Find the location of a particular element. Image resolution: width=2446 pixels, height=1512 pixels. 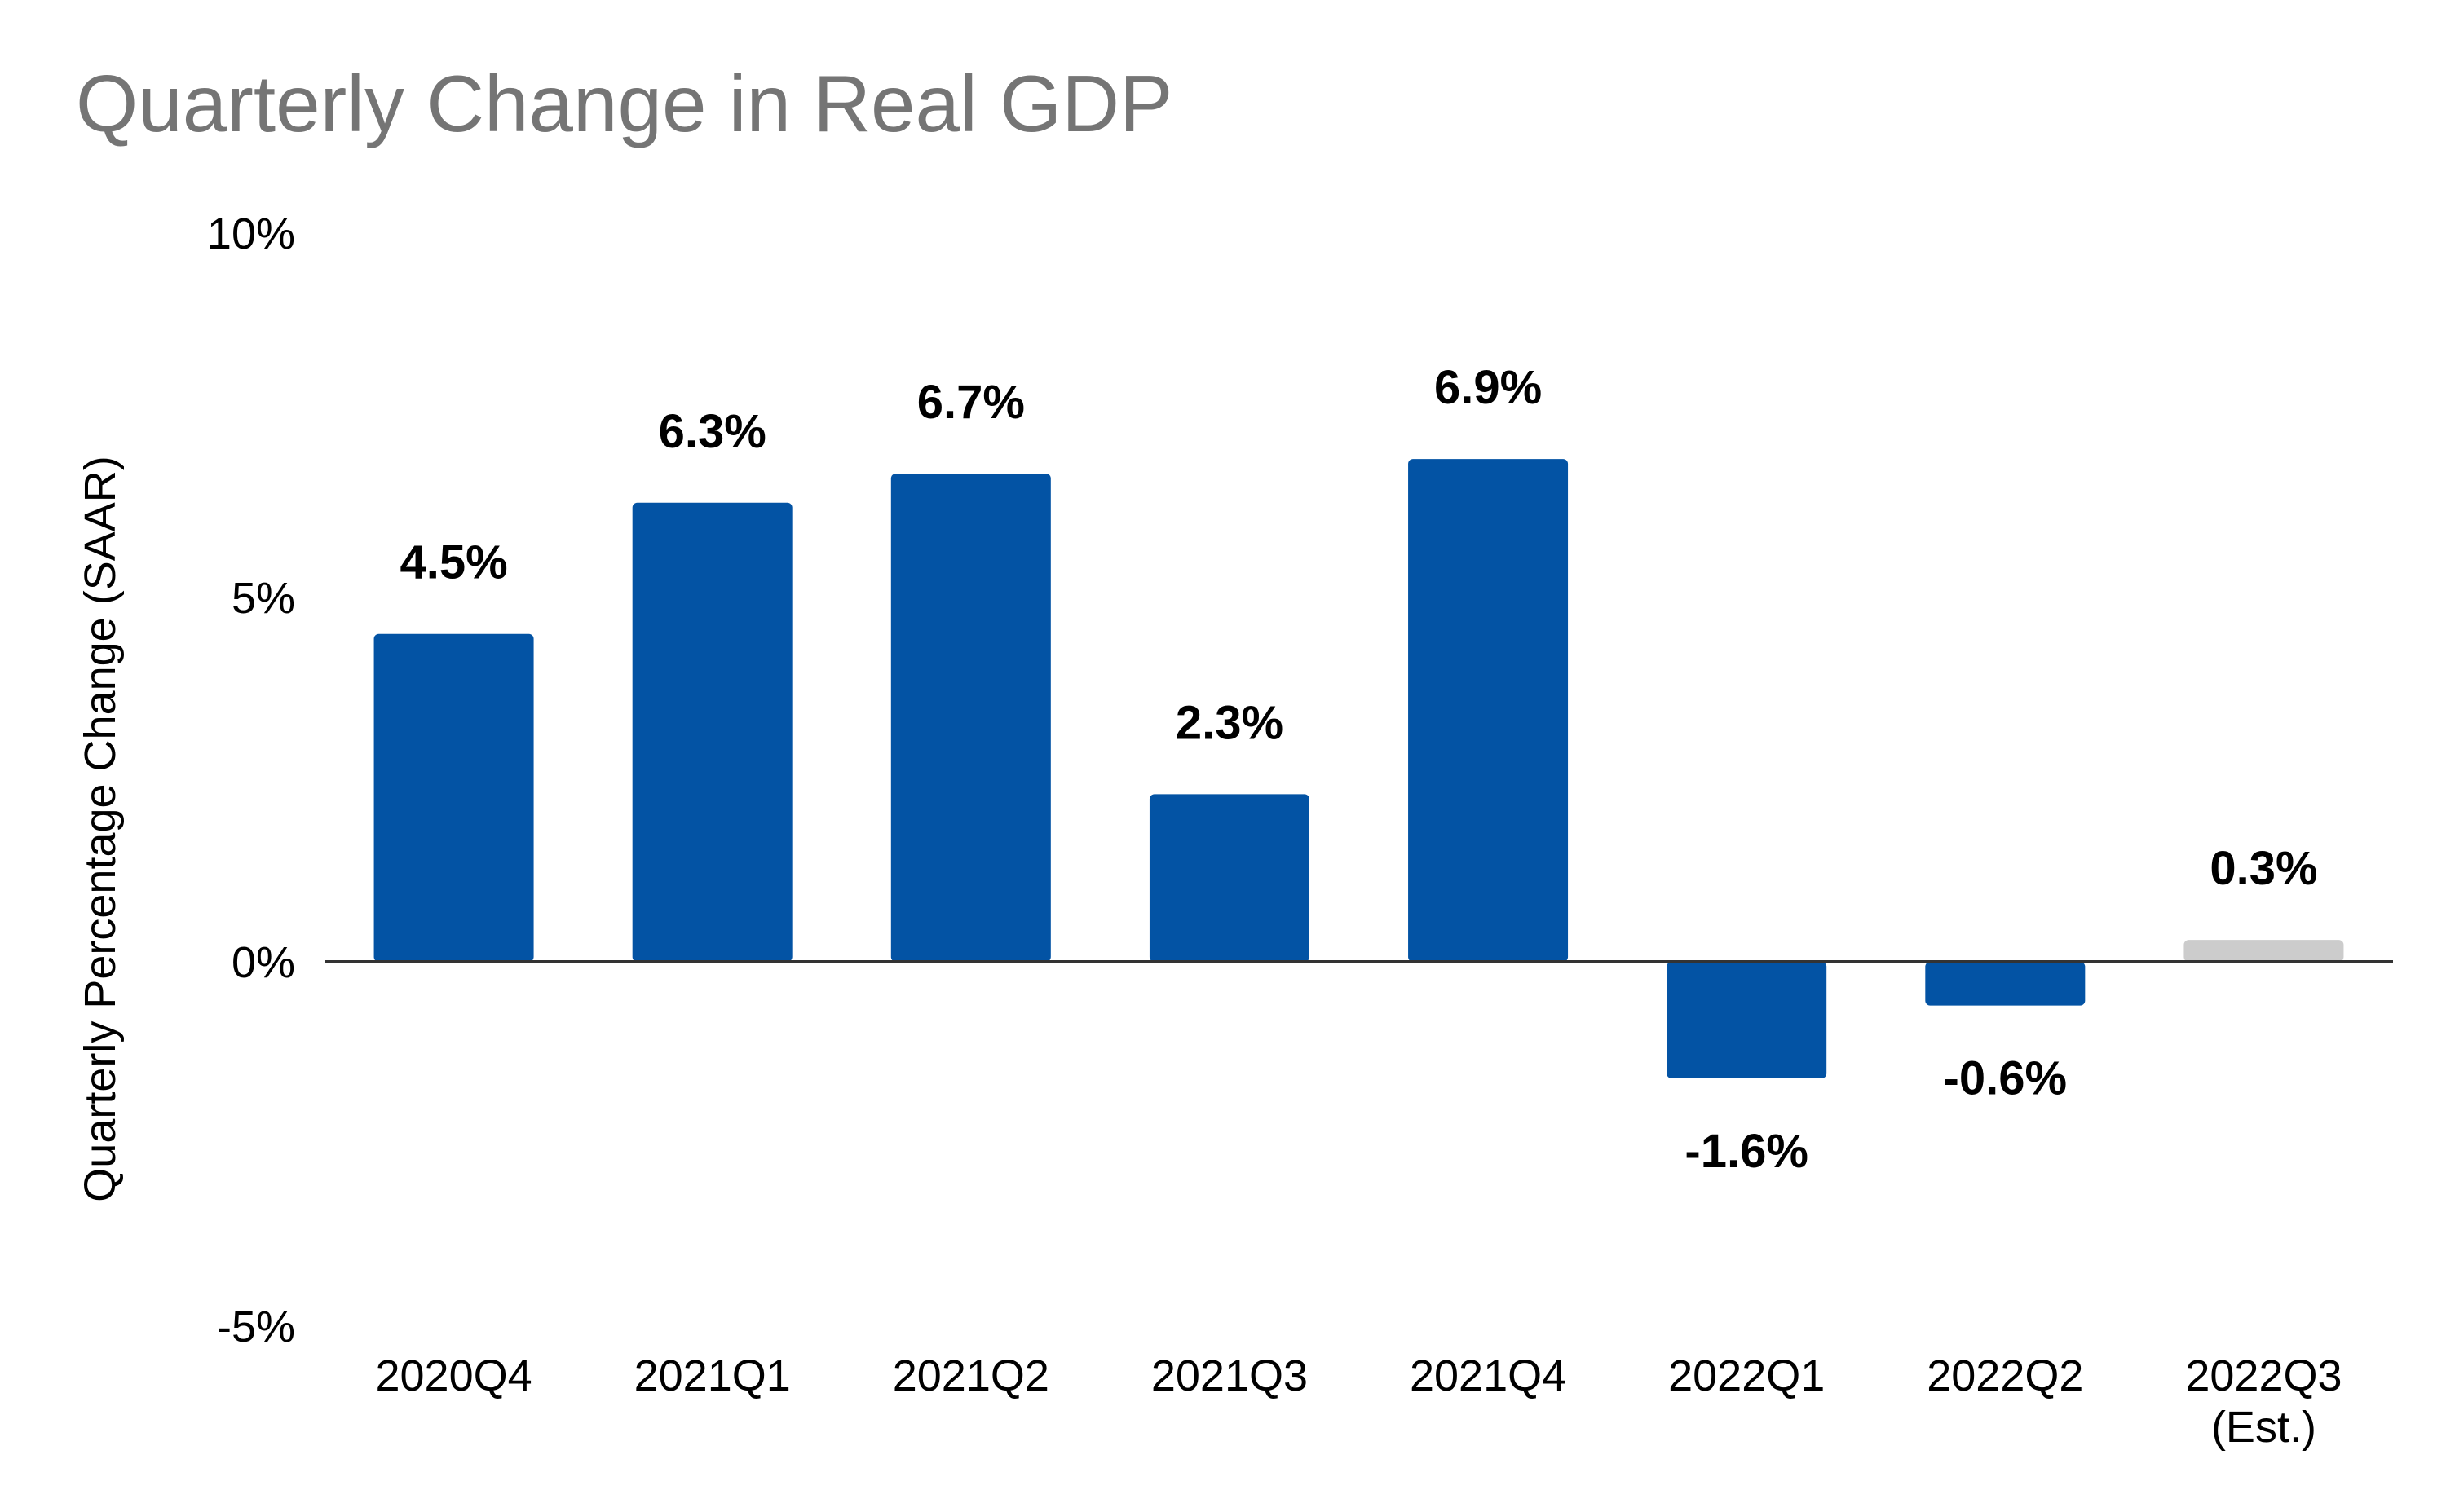

data-label: 2.3% is located at coordinates (1230, 722).